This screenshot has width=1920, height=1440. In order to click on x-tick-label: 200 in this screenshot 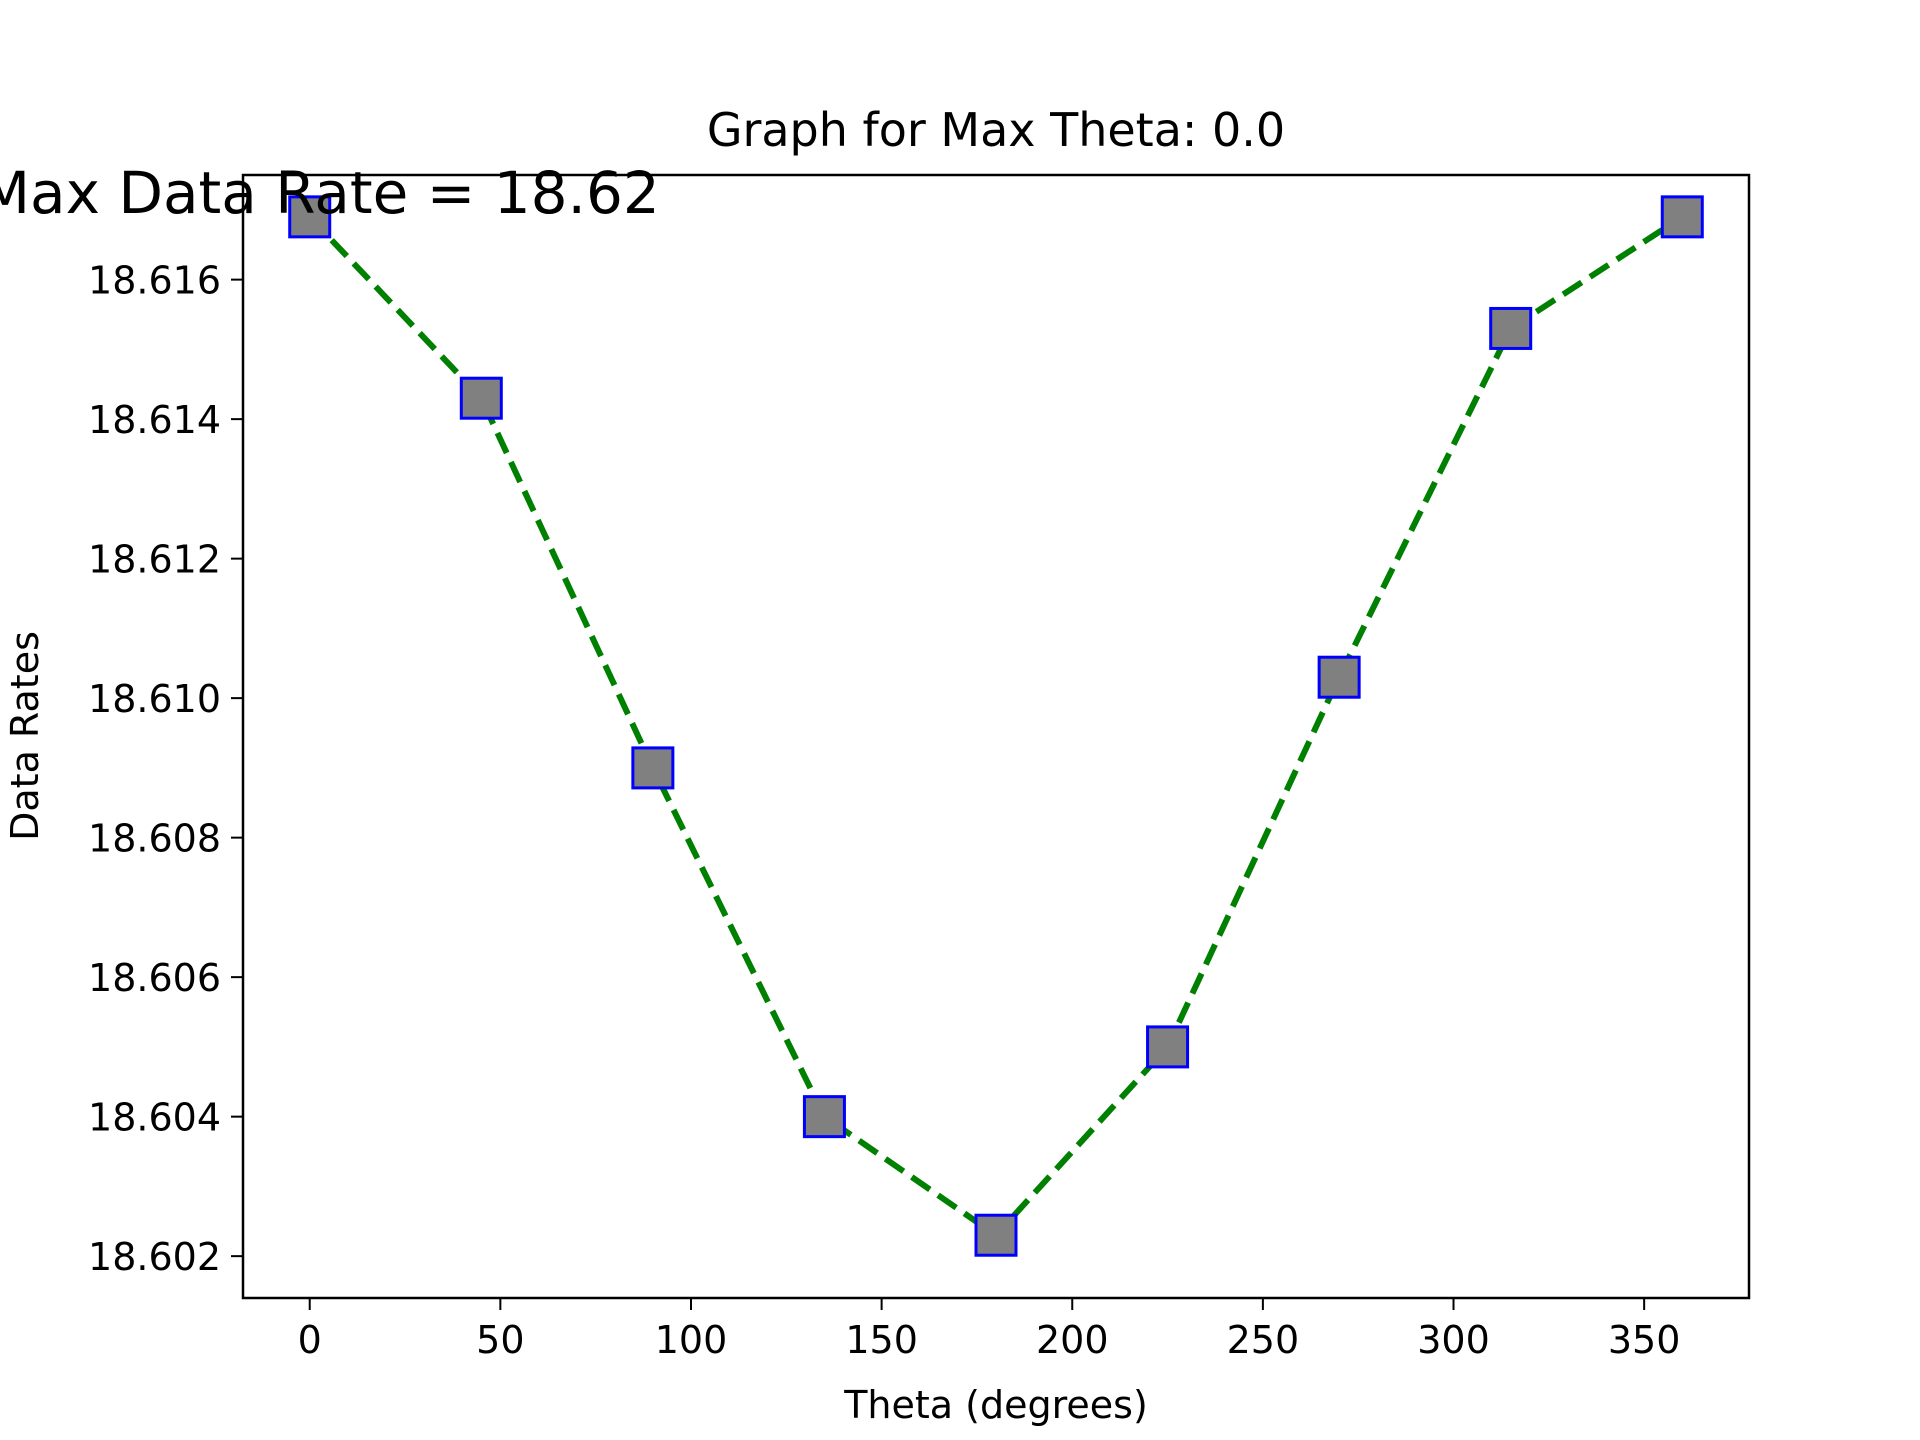, I will do `click(1072, 1340)`.